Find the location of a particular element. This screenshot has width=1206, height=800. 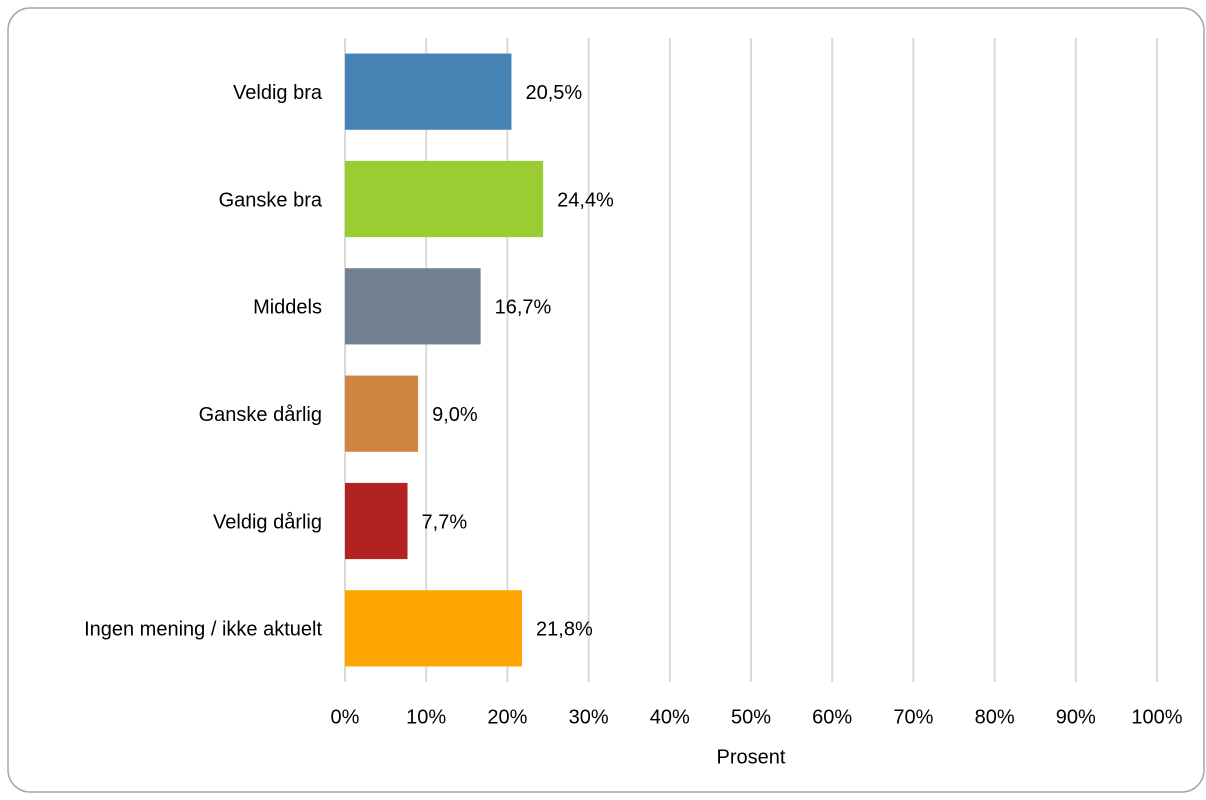

data-label: 20,5% is located at coordinates (553, 93).